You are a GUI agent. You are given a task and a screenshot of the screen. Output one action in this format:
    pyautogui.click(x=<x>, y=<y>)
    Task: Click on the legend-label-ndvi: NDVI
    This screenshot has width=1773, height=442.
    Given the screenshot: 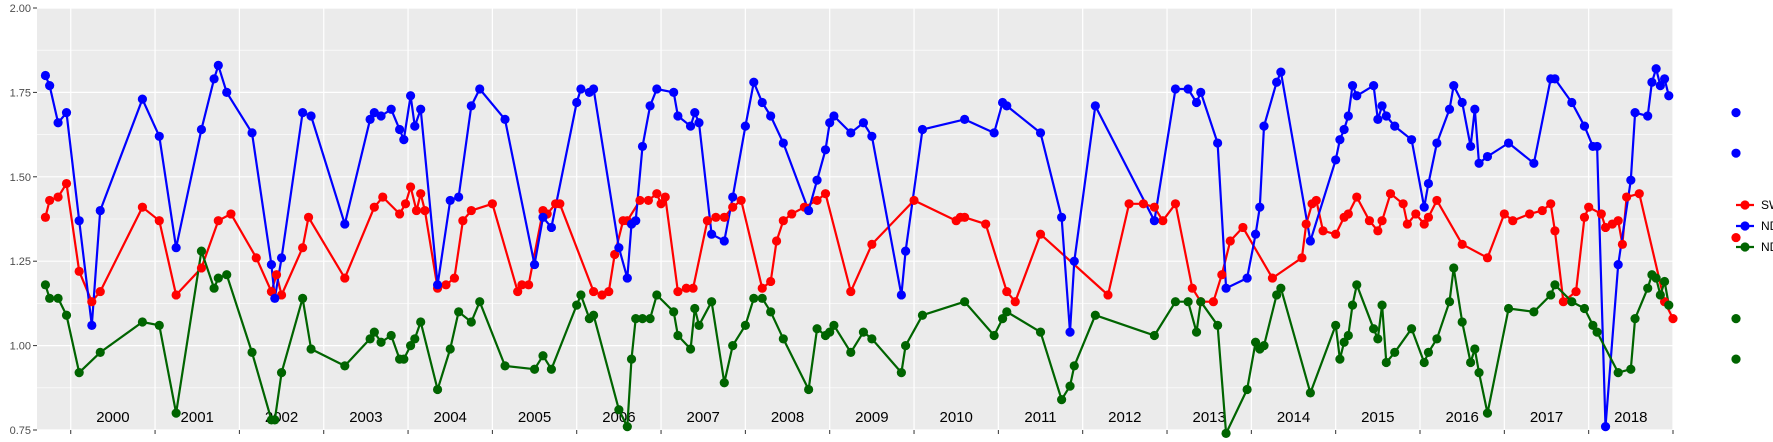 What is the action you would take?
    pyautogui.click(x=1767, y=226)
    